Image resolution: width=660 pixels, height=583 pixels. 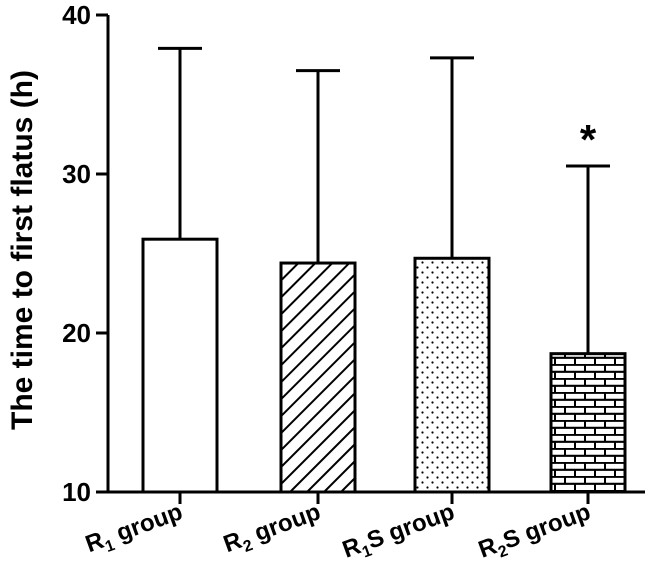 What do you see at coordinates (76, 174) in the screenshot?
I see `y-tick-label: 30` at bounding box center [76, 174].